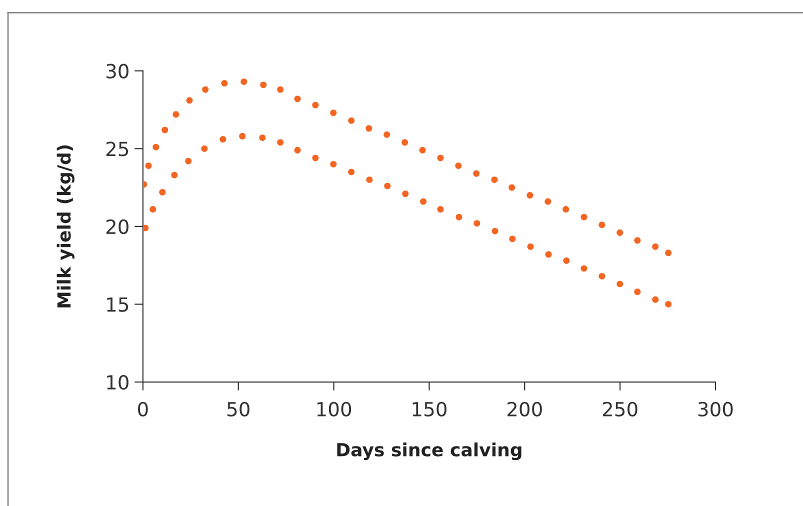 This screenshot has width=803, height=506. I want to click on x-tick-label: 200, so click(524, 409).